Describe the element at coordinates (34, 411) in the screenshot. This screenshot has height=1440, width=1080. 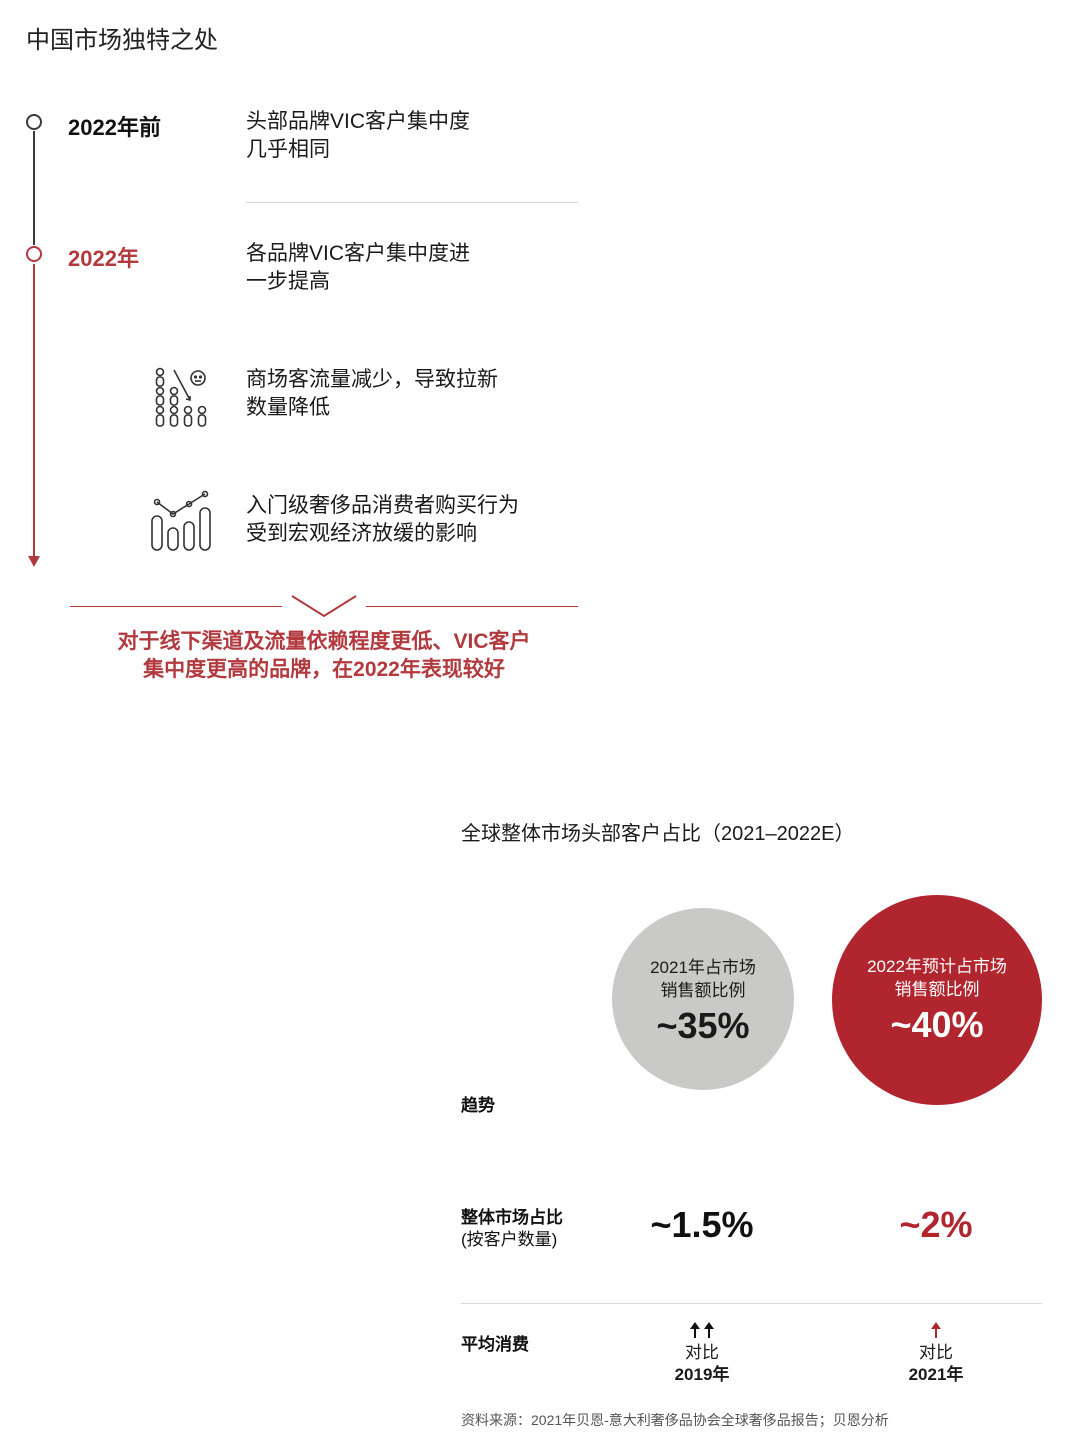
I see `timeline-line-red` at that location.